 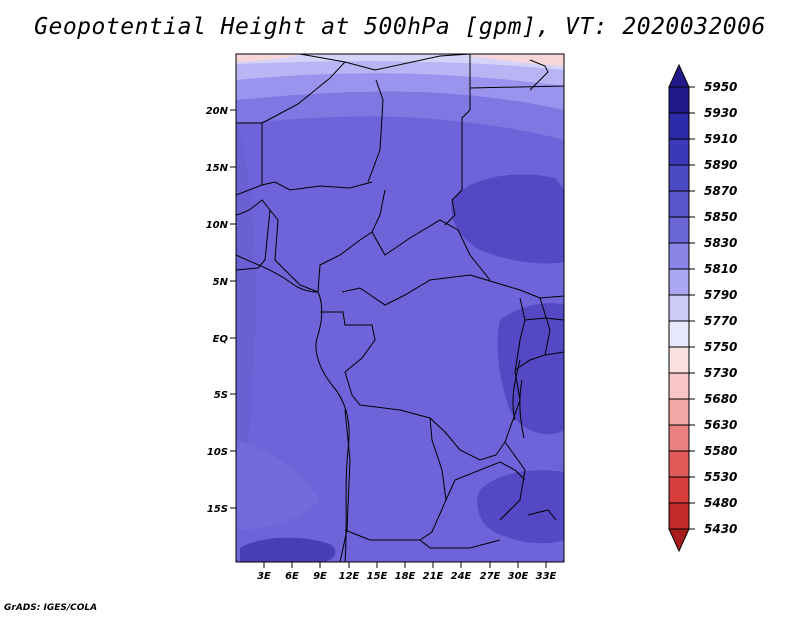 What do you see at coordinates (720, 269) in the screenshot?
I see `colorbar-label-5810: 5810` at bounding box center [720, 269].